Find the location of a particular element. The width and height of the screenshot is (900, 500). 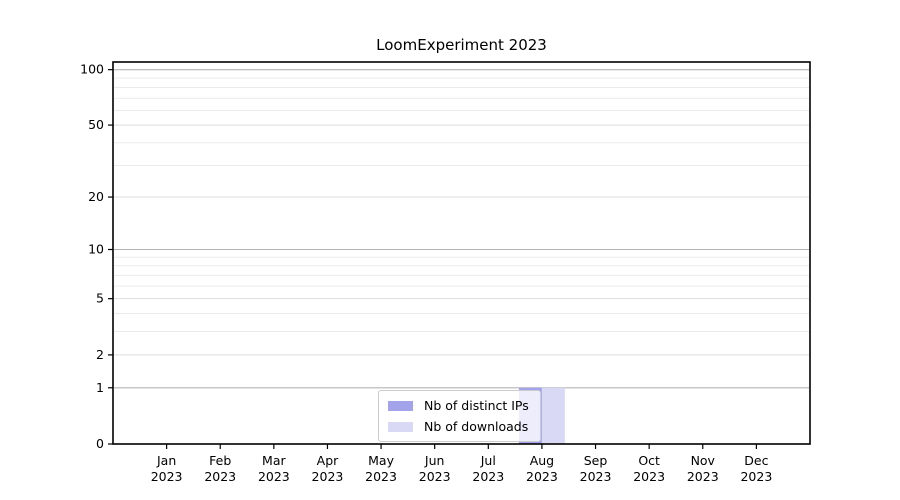

x-tick-label-month: Mar is located at coordinates (274, 460).